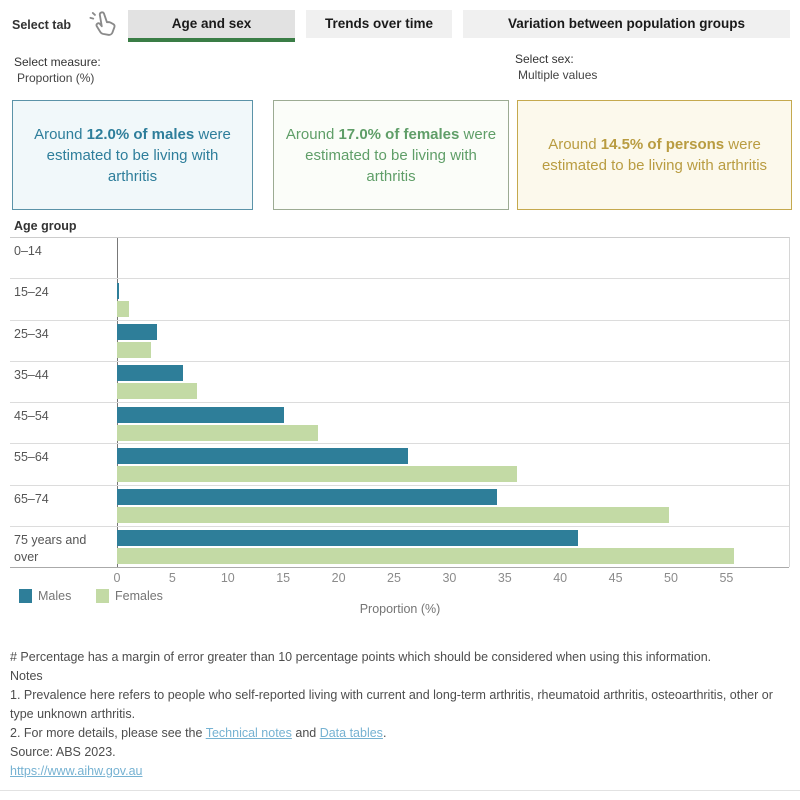 This screenshot has width=800, height=800. I want to click on tab-variation-between-population-groups: Variation between population groups, so click(626, 24).